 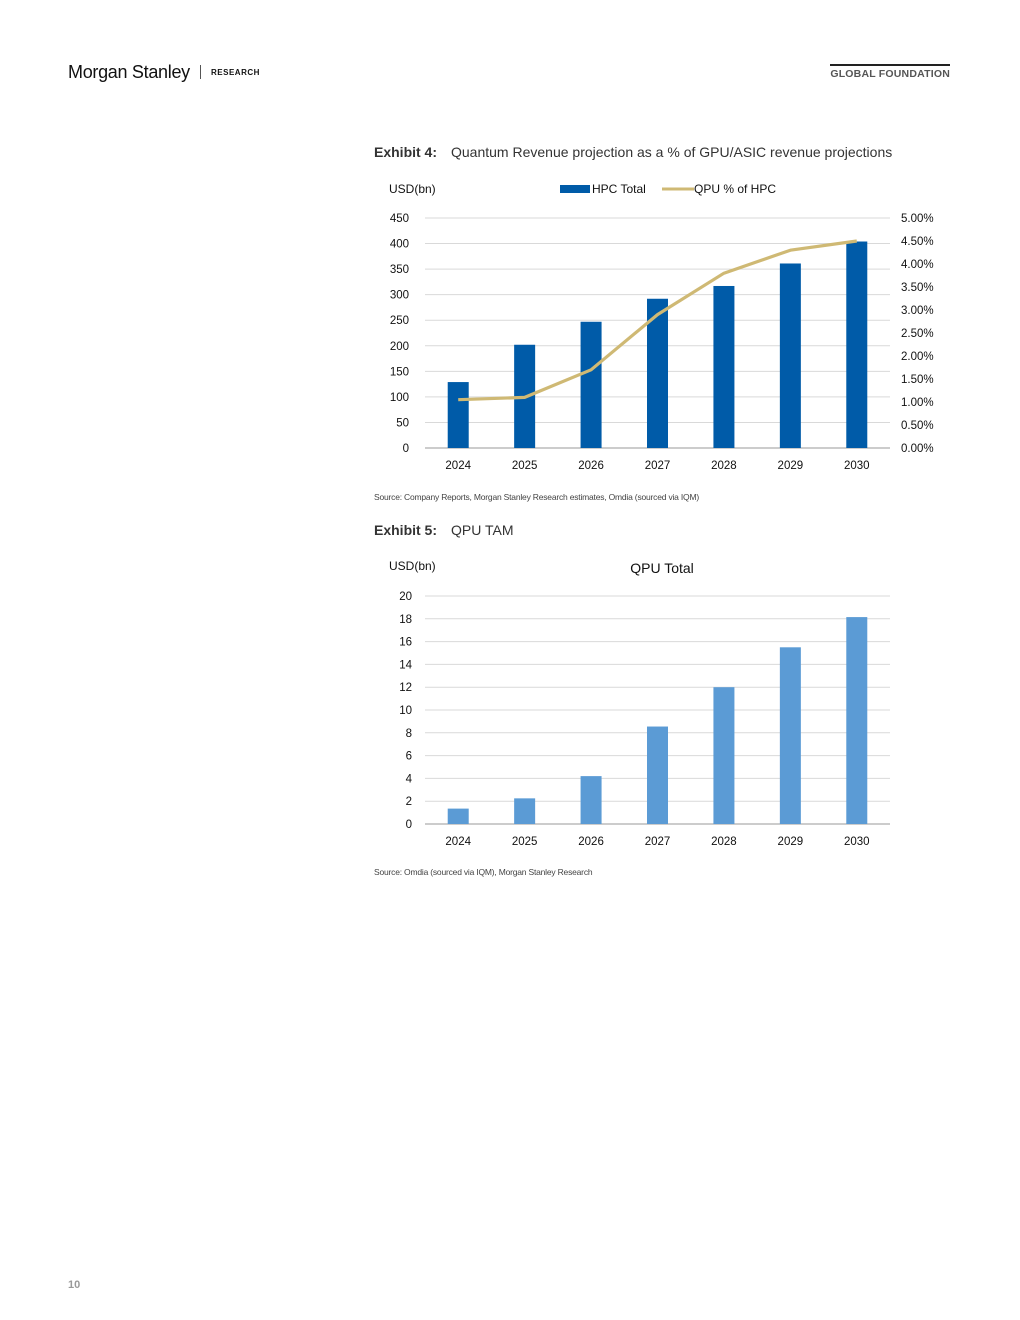 I want to click on y-tick-label: 450, so click(x=399, y=219).